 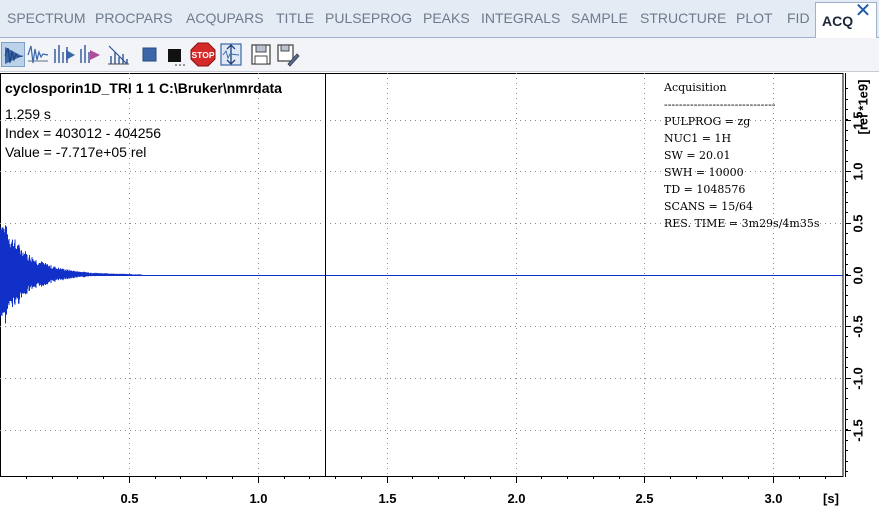 I want to click on tab-structure: STRUCTURE, so click(x=683, y=18).